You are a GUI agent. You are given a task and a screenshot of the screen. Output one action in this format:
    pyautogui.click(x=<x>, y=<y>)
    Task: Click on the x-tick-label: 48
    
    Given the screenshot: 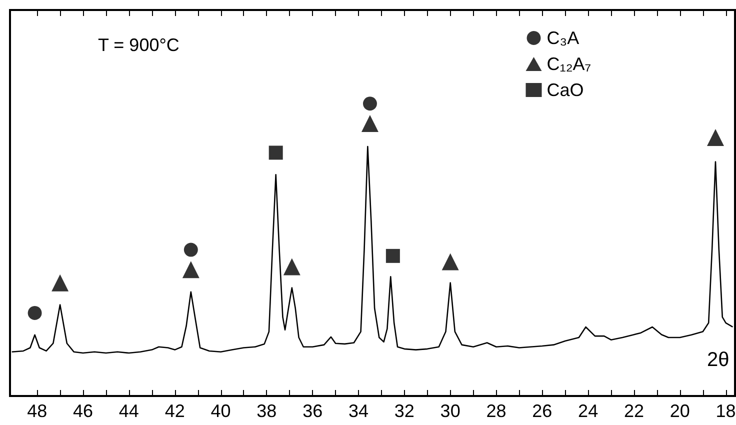 What is the action you would take?
    pyautogui.click(x=37, y=411)
    